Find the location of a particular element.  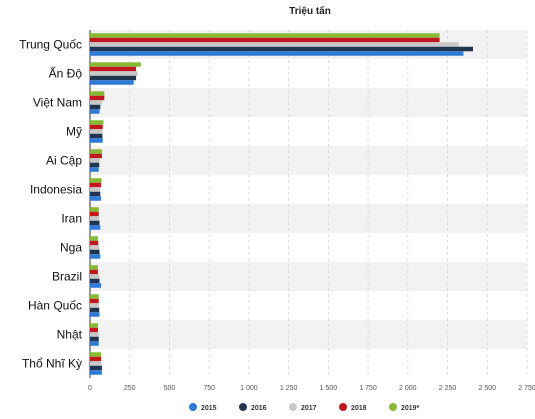

category-label: Nga is located at coordinates (71, 248).